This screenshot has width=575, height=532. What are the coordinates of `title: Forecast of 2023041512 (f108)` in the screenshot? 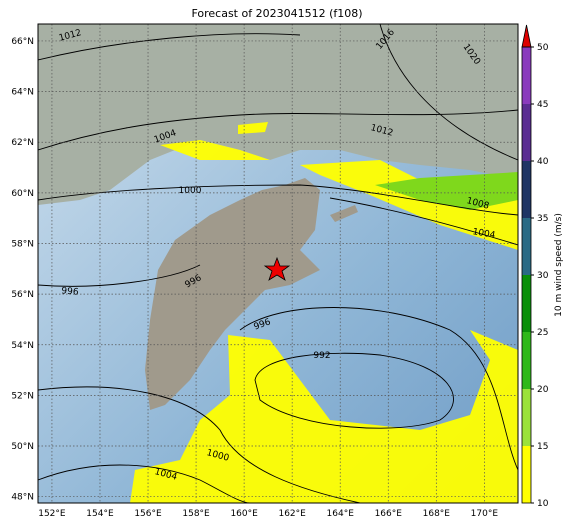 It's located at (276, 13).